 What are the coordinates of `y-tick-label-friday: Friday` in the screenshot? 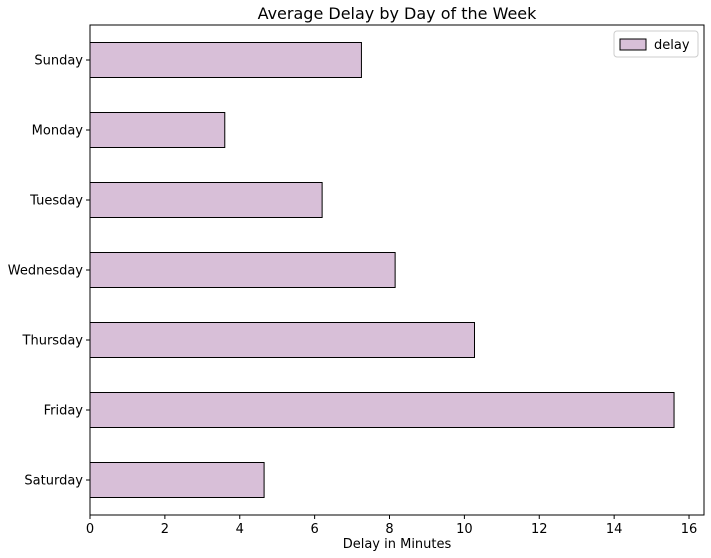 It's located at (64, 411).